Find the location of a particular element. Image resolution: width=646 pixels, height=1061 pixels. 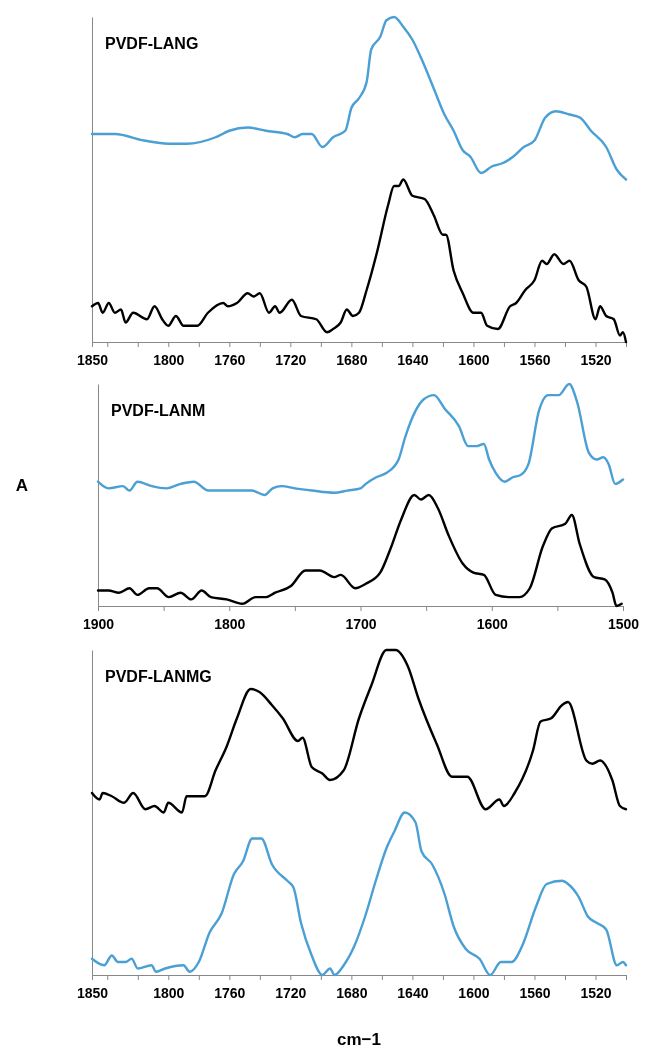

x-tick-label: 1700 is located at coordinates (361, 623).